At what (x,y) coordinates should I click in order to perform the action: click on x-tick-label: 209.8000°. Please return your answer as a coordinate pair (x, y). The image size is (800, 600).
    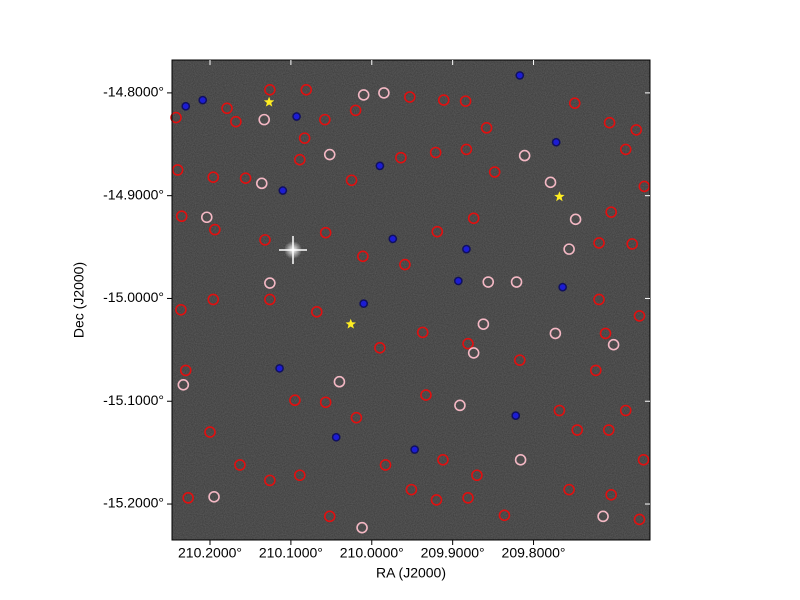
    Looking at the image, I should click on (534, 553).